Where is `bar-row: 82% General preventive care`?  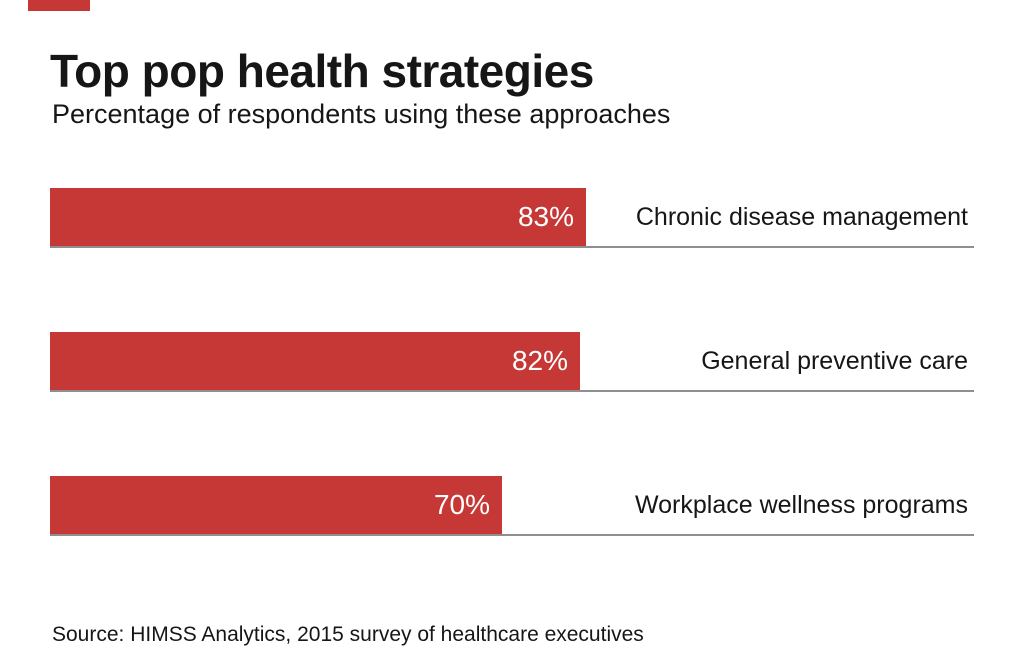 bar-row: 82% General preventive care is located at coordinates (512, 362).